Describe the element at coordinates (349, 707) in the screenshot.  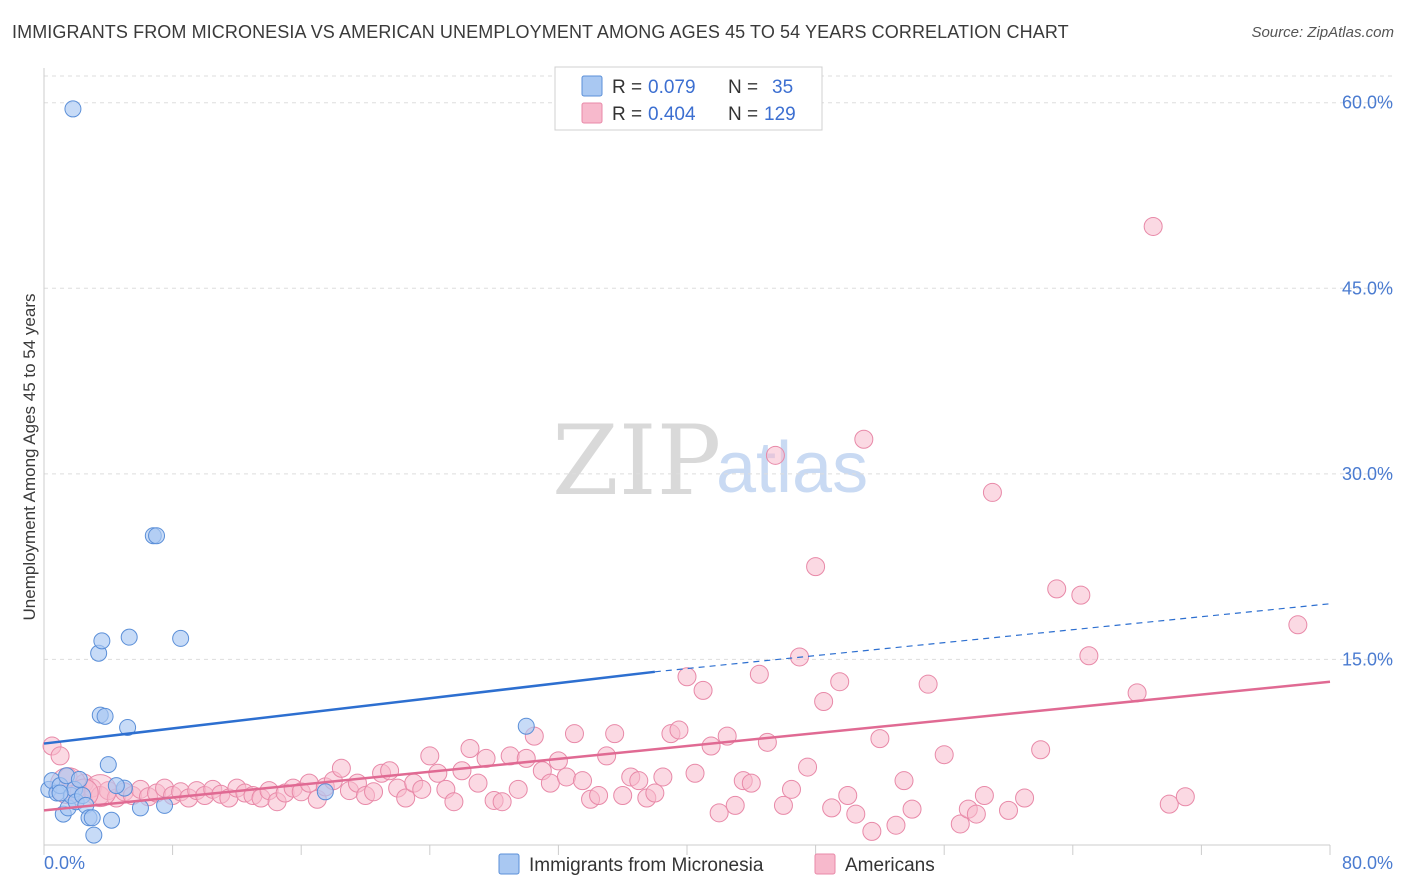
I see `micronesia-trend-line` at that location.